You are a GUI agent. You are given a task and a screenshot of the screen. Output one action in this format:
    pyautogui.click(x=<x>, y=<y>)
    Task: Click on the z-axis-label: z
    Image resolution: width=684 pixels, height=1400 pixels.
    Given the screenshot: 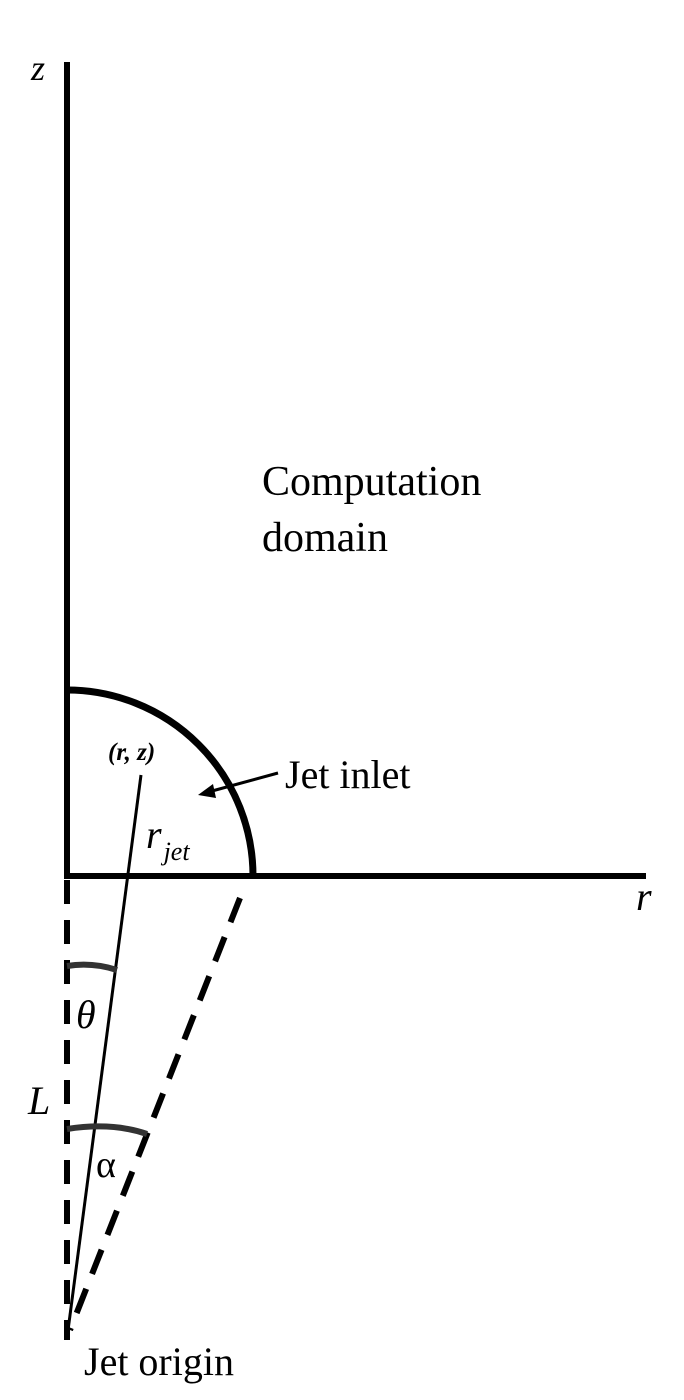 What is the action you would take?
    pyautogui.click(x=37, y=68)
    